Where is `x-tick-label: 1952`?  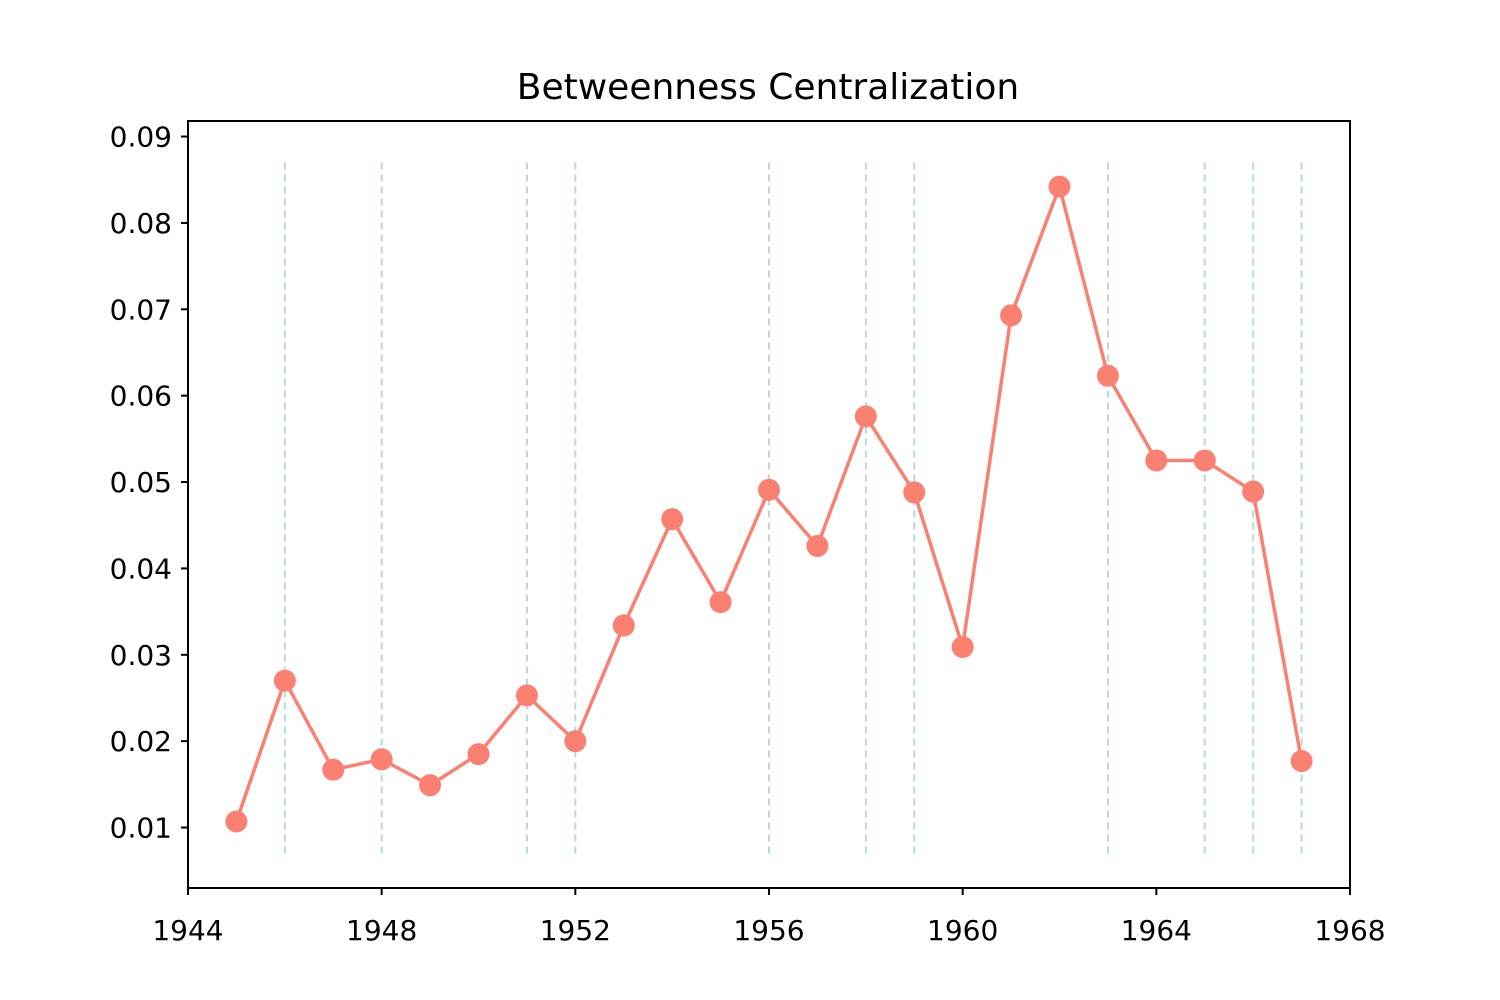
x-tick-label: 1952 is located at coordinates (575, 930).